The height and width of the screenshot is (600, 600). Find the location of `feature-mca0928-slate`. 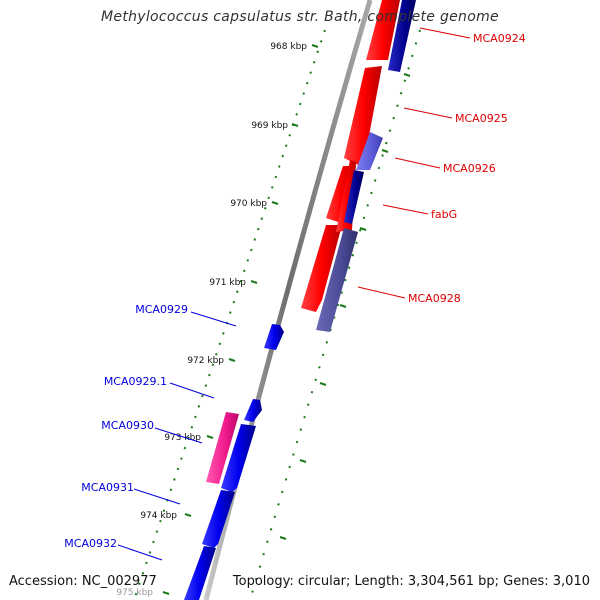

feature-mca0928-slate is located at coordinates (337, 280).